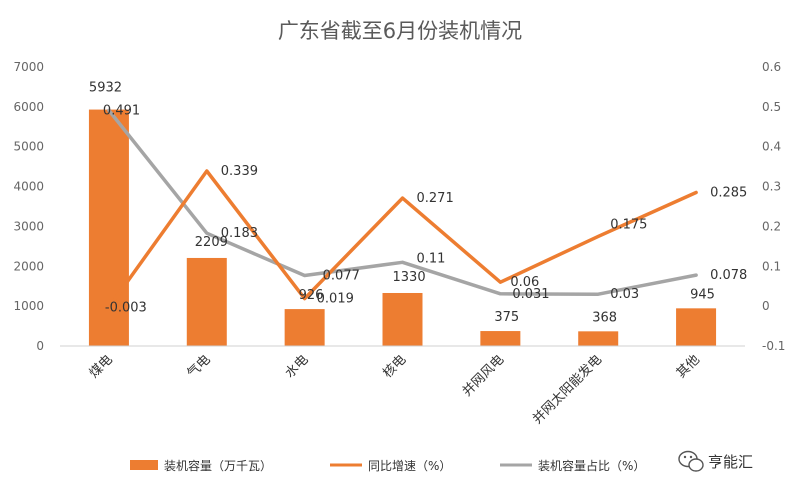 Image resolution: width=800 pixels, height=497 pixels. Describe the element at coordinates (28, 226) in the screenshot. I see `left-tick-label: 3000` at that location.